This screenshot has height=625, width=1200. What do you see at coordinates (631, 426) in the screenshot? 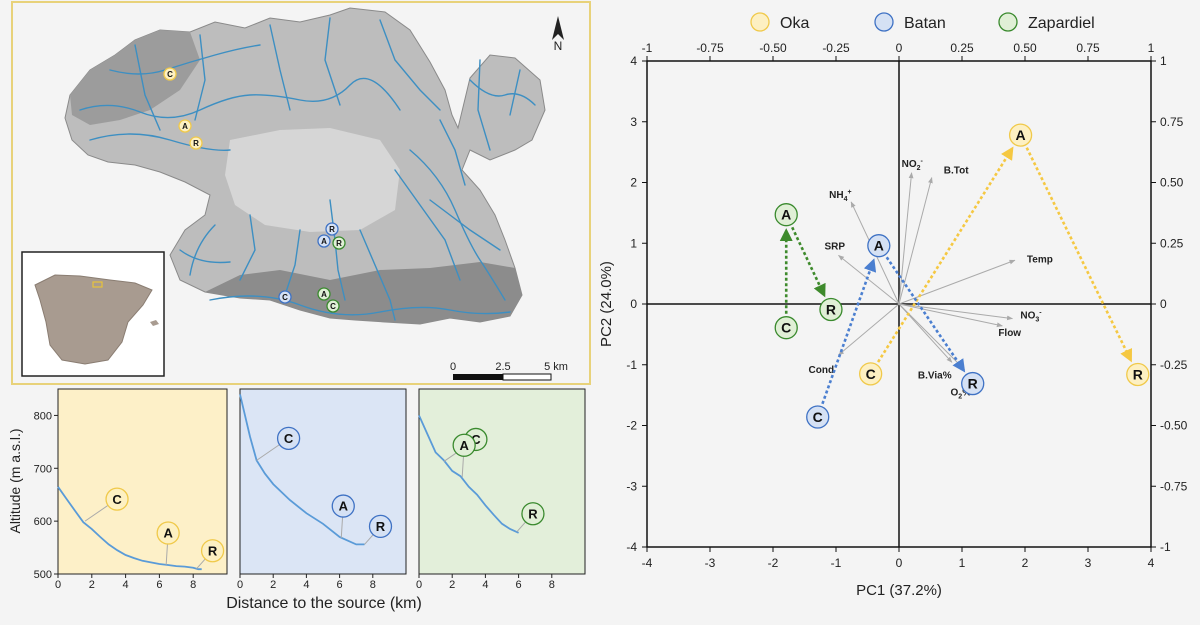
I see `pca-ytick-label--2: -2` at bounding box center [631, 426].